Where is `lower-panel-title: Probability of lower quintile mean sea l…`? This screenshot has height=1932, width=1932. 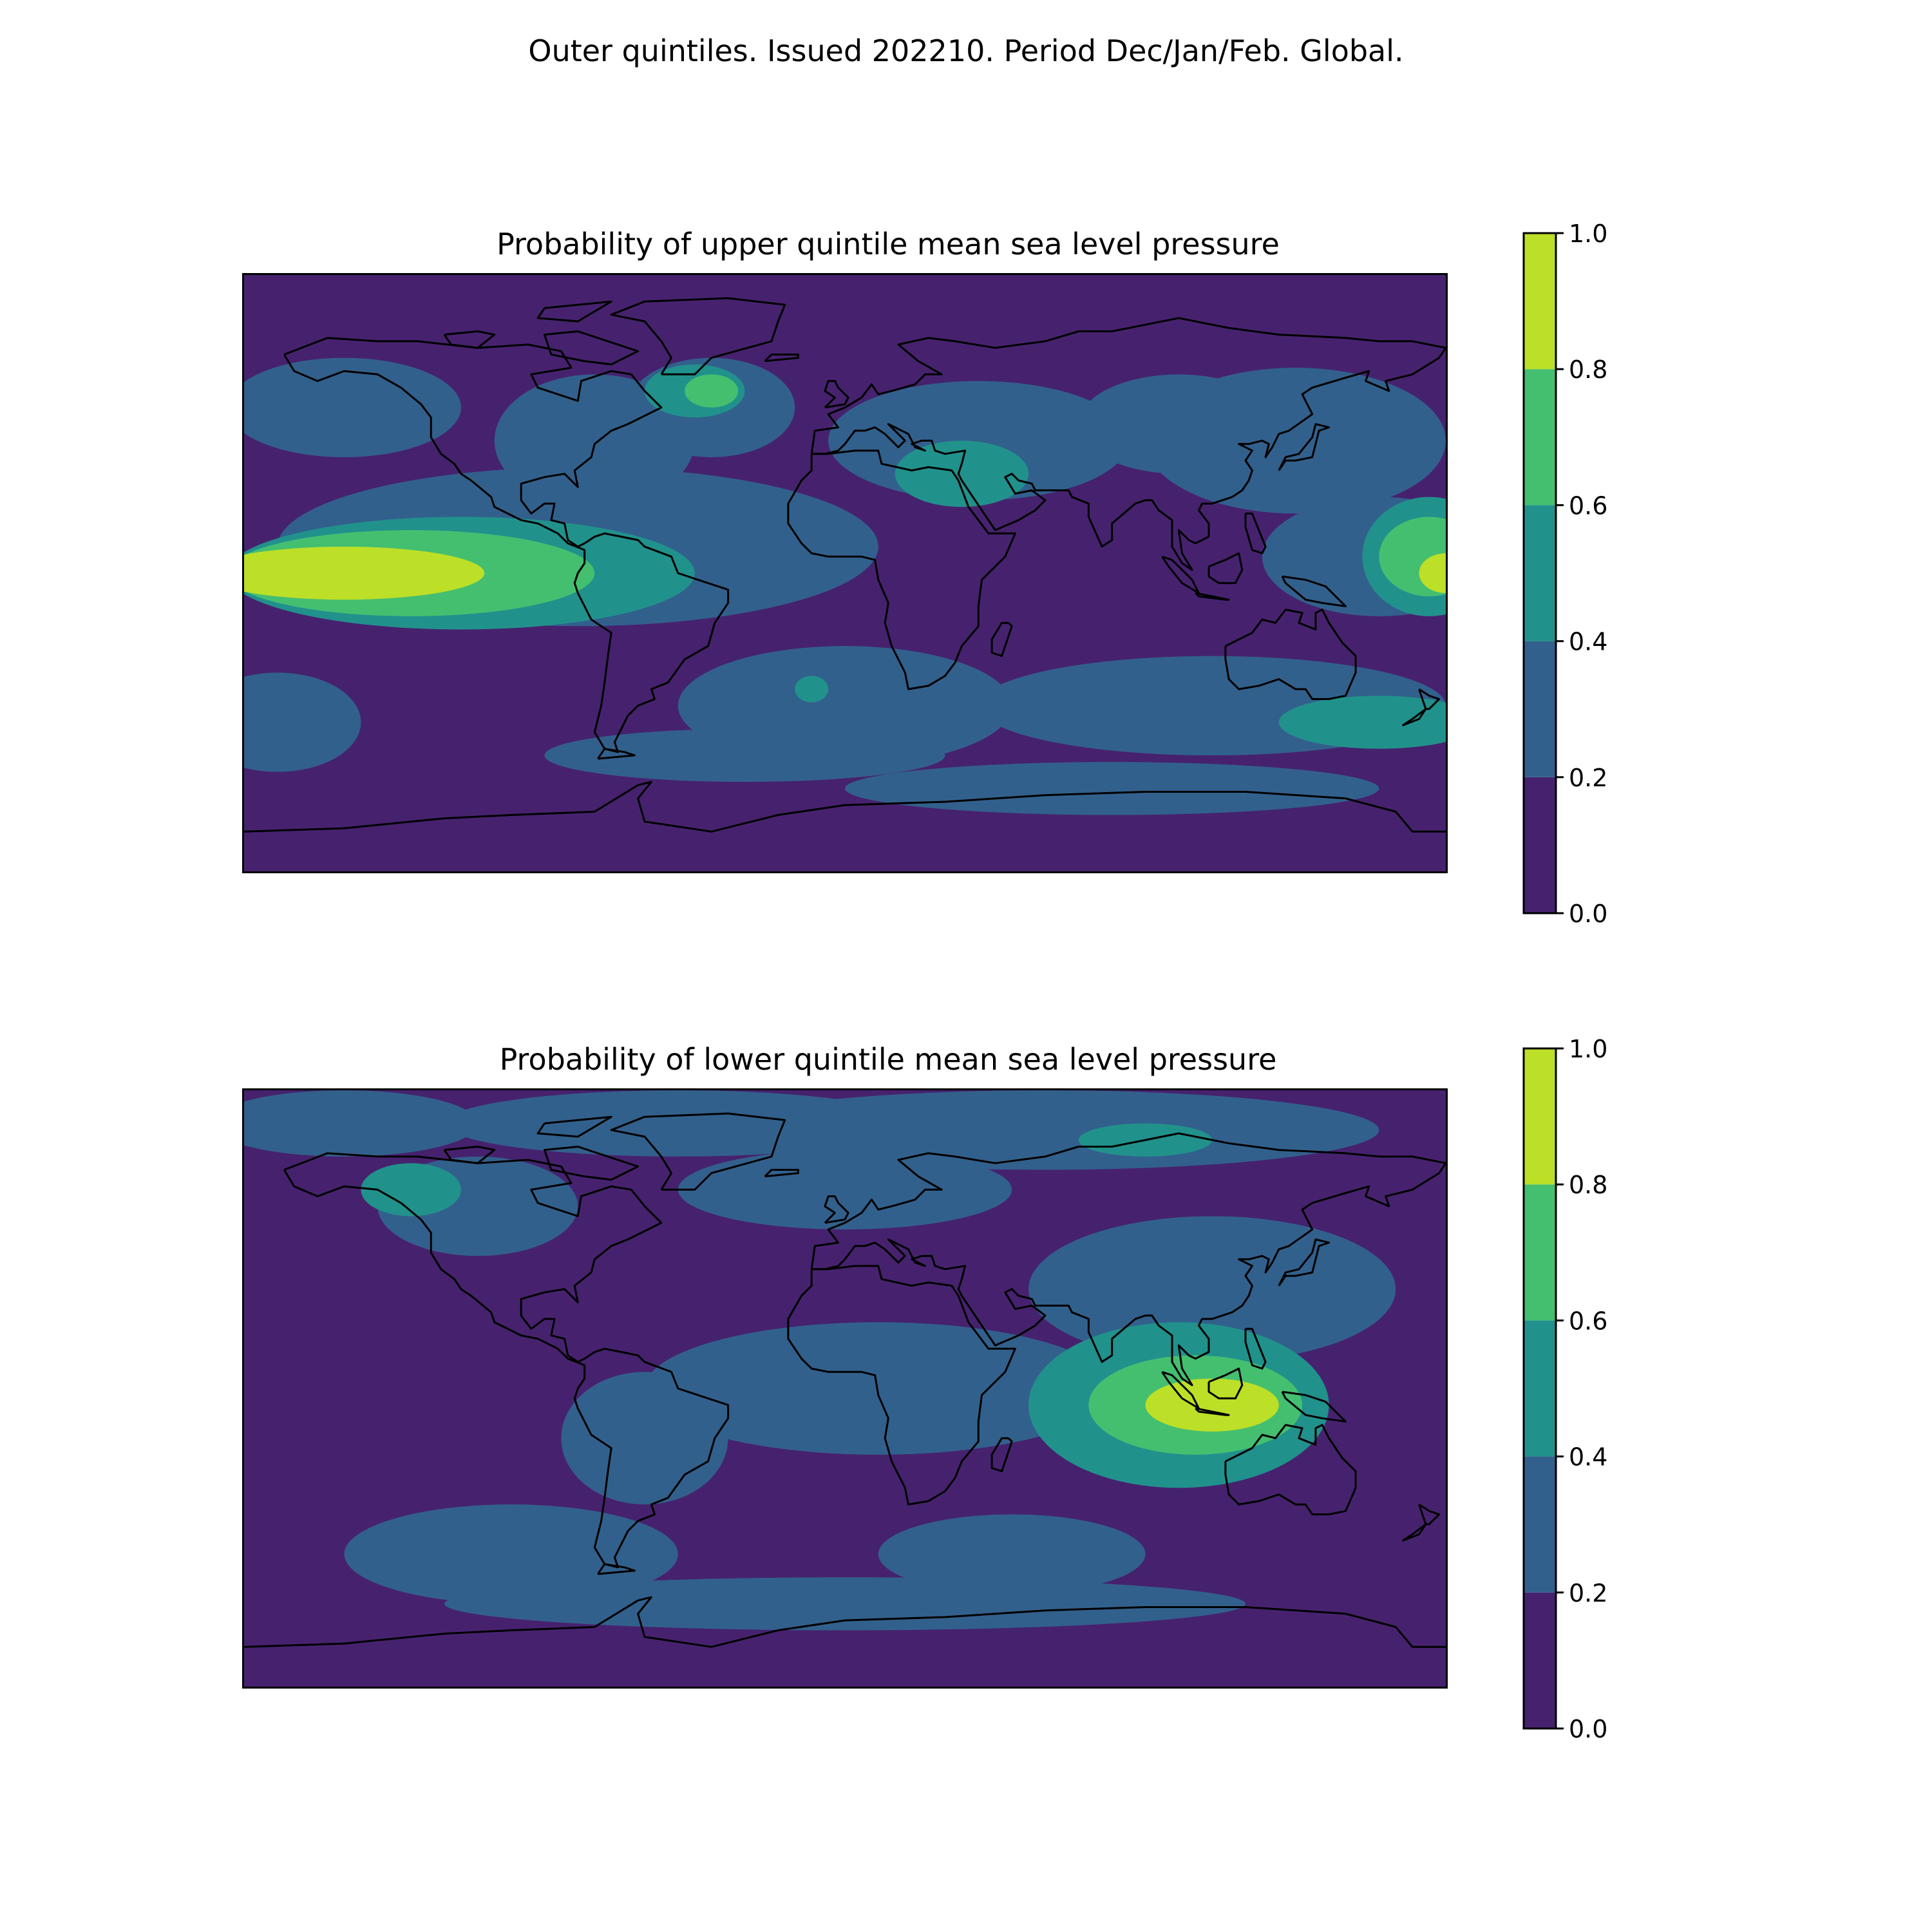
lower-panel-title: Probability of lower quintile mean sea l… is located at coordinates (888, 1060).